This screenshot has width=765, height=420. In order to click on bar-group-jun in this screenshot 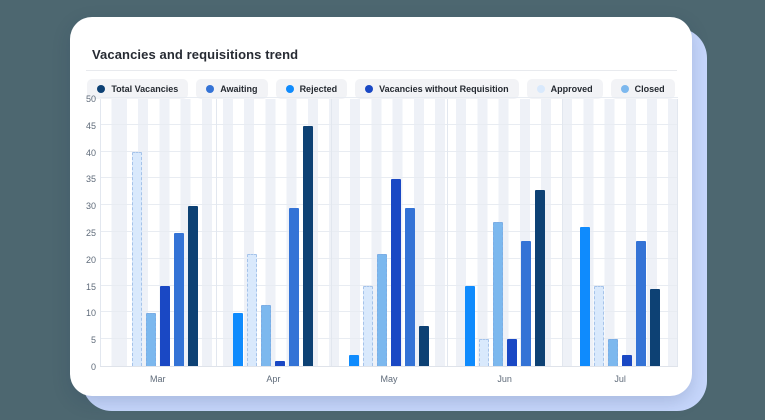, I will do `click(505, 232)`.